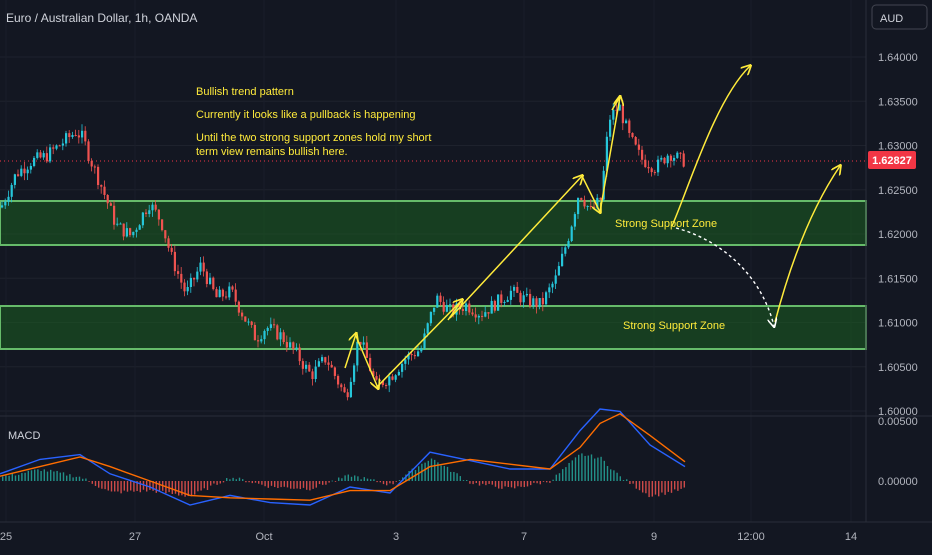 Image resolution: width=932 pixels, height=555 pixels. Describe the element at coordinates (898, 102) in the screenshot. I see `price-tick: 1.63500` at that location.